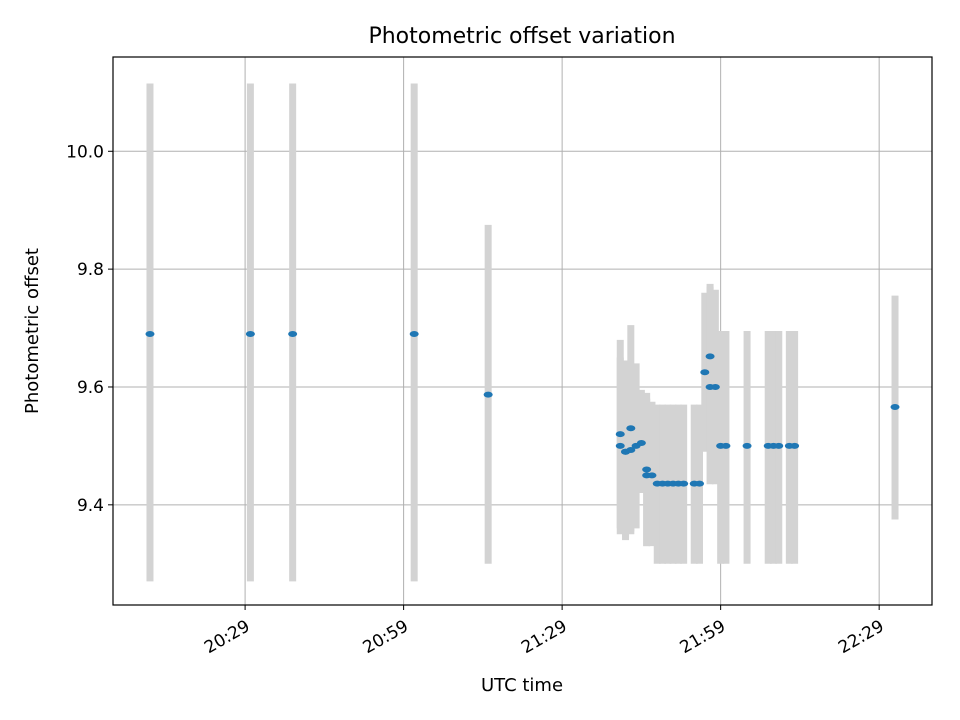 The image size is (960, 720). What do you see at coordinates (90, 506) in the screenshot?
I see `y-tick-label: 9.4` at bounding box center [90, 506].